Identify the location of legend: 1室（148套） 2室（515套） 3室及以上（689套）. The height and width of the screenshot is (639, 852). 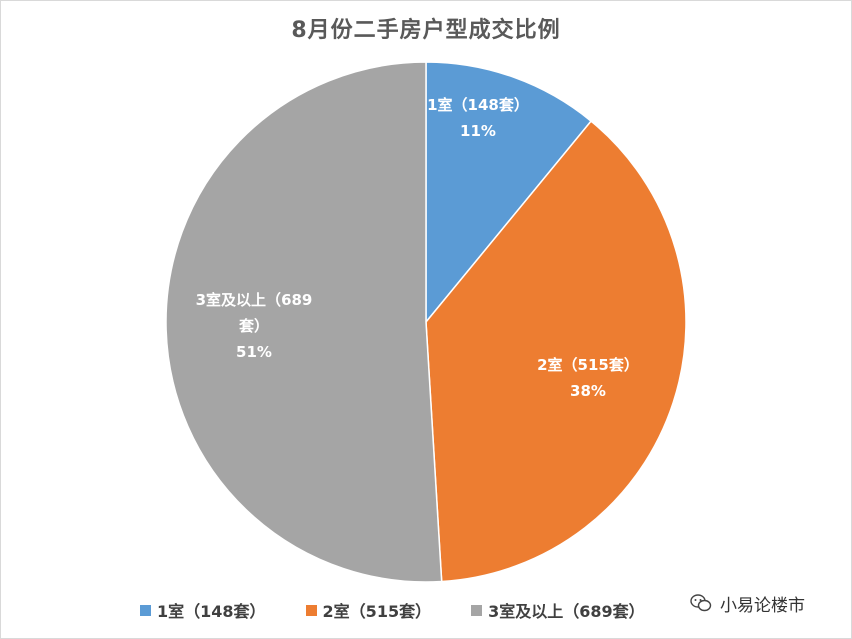
(392, 610).